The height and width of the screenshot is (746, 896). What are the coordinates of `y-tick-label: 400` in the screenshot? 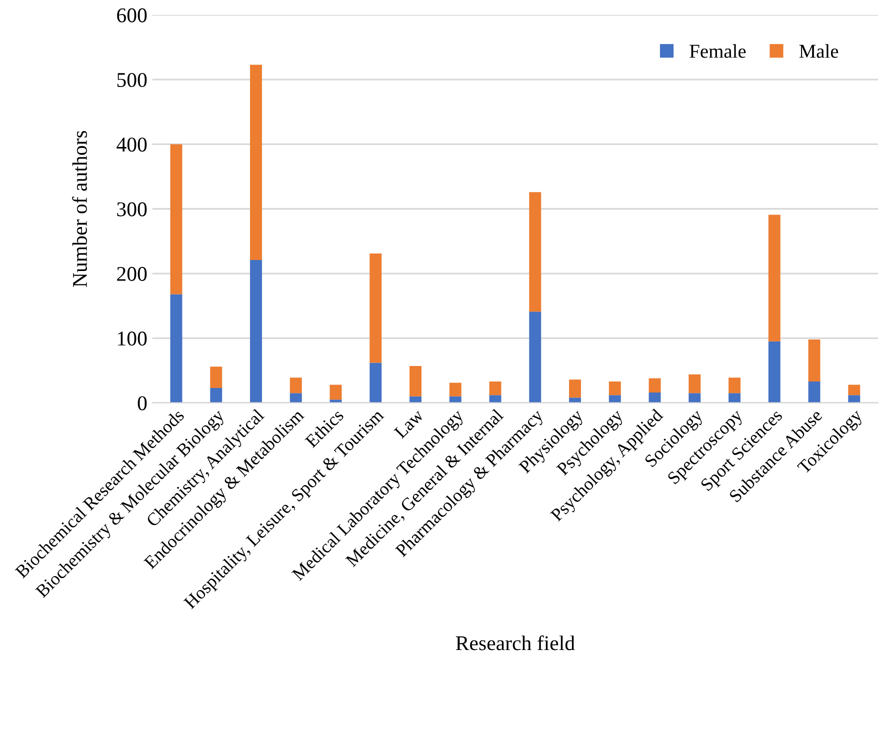 It's located at (131, 145).